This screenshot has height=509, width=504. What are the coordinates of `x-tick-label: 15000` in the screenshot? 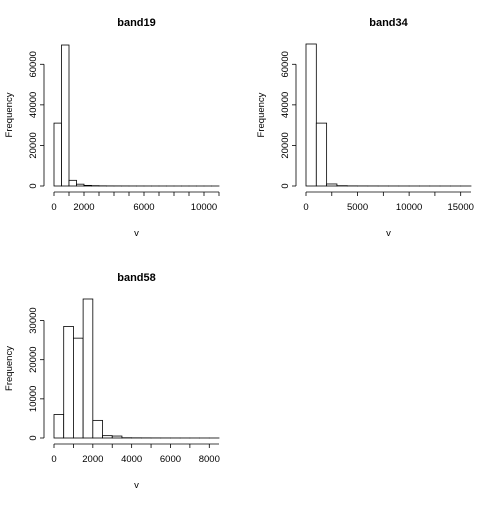 It's located at (460, 207).